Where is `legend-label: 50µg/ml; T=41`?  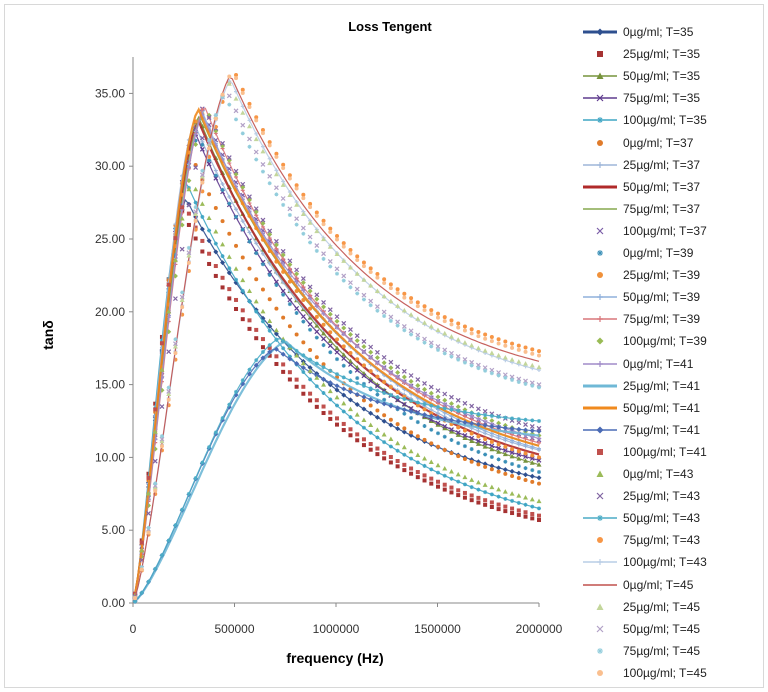
legend-label: 50µg/ml; T=41 is located at coordinates (662, 407).